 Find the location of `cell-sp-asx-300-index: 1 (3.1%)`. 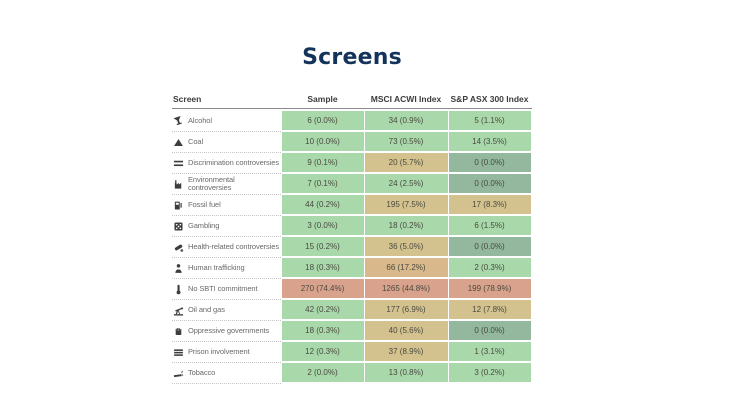

cell-sp-asx-300-index: 1 (3.1%) is located at coordinates (489, 351).